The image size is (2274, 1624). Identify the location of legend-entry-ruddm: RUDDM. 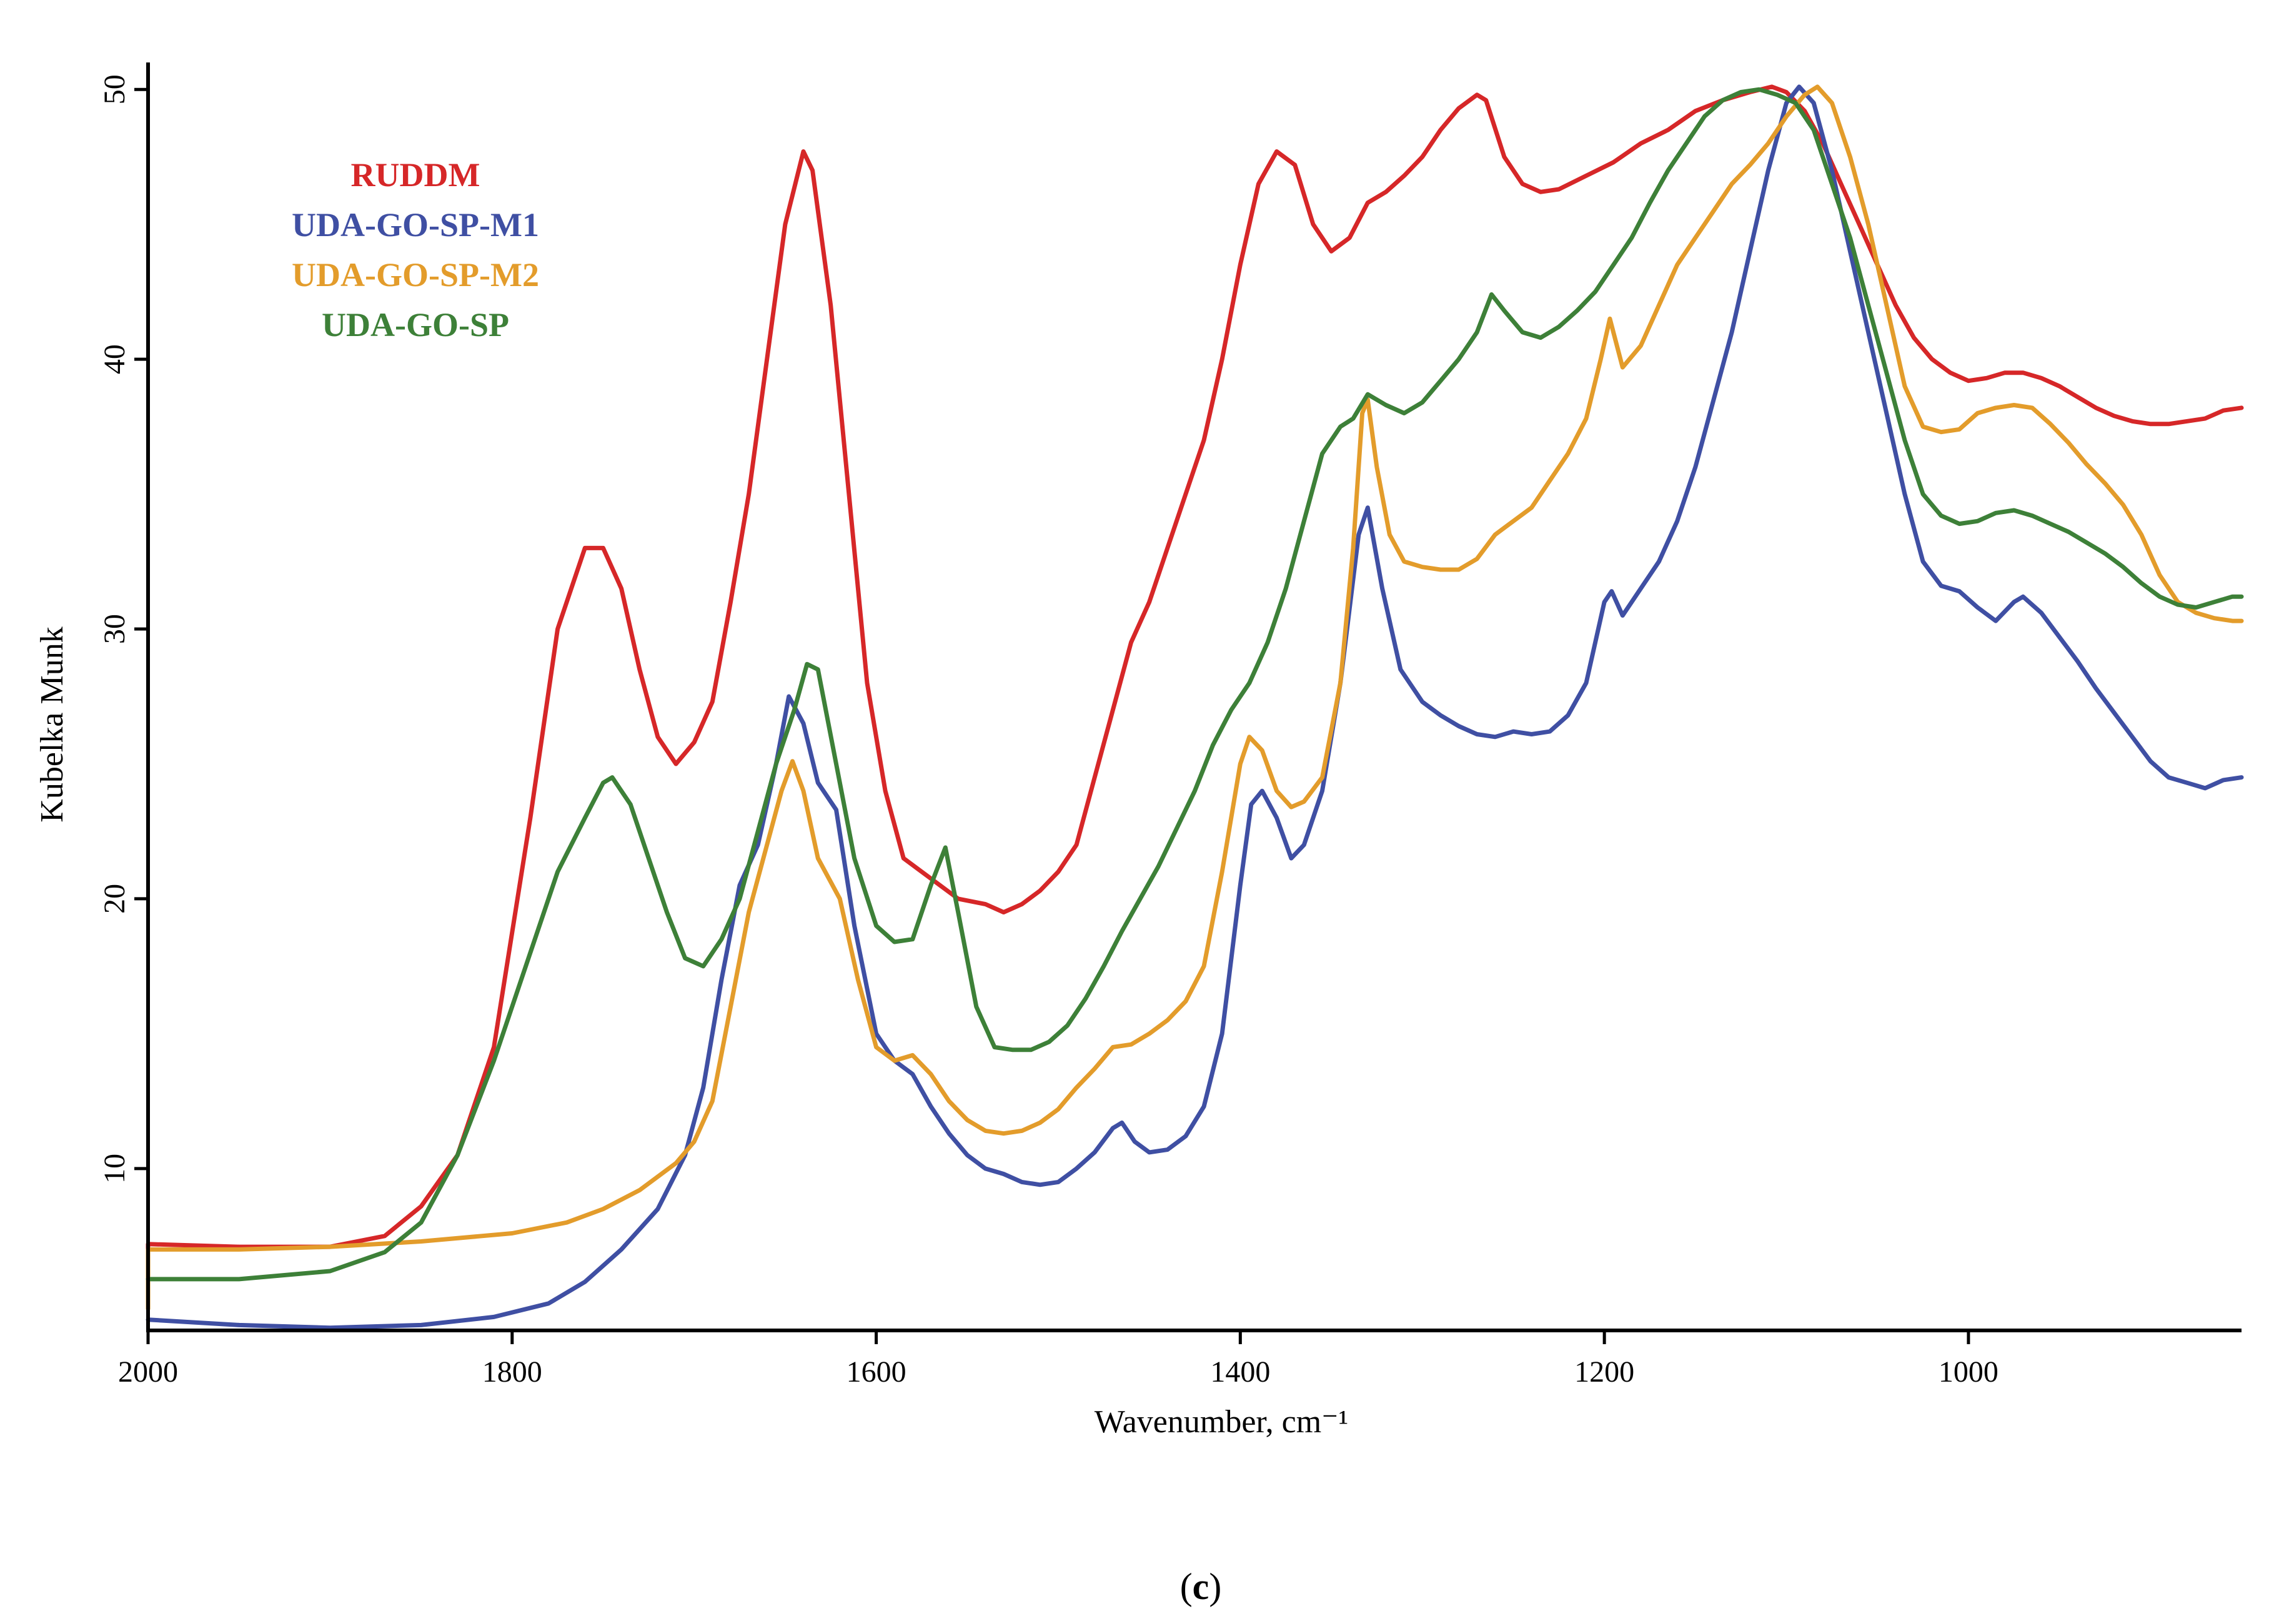
(415, 175).